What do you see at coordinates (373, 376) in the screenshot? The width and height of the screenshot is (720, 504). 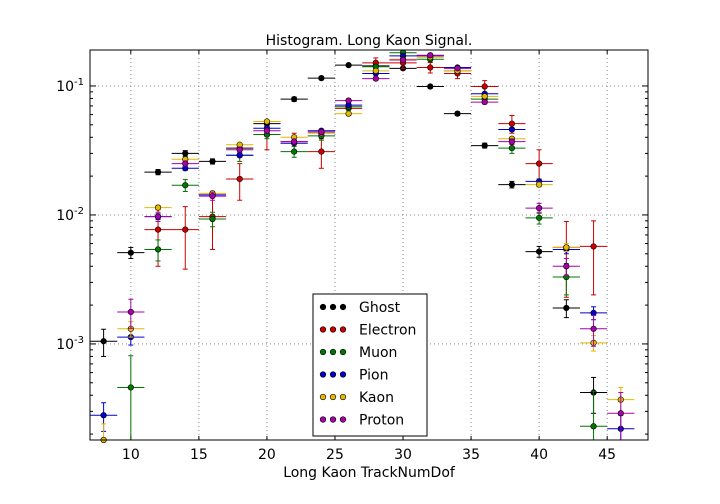 I see `legend-label: Pion` at bounding box center [373, 376].